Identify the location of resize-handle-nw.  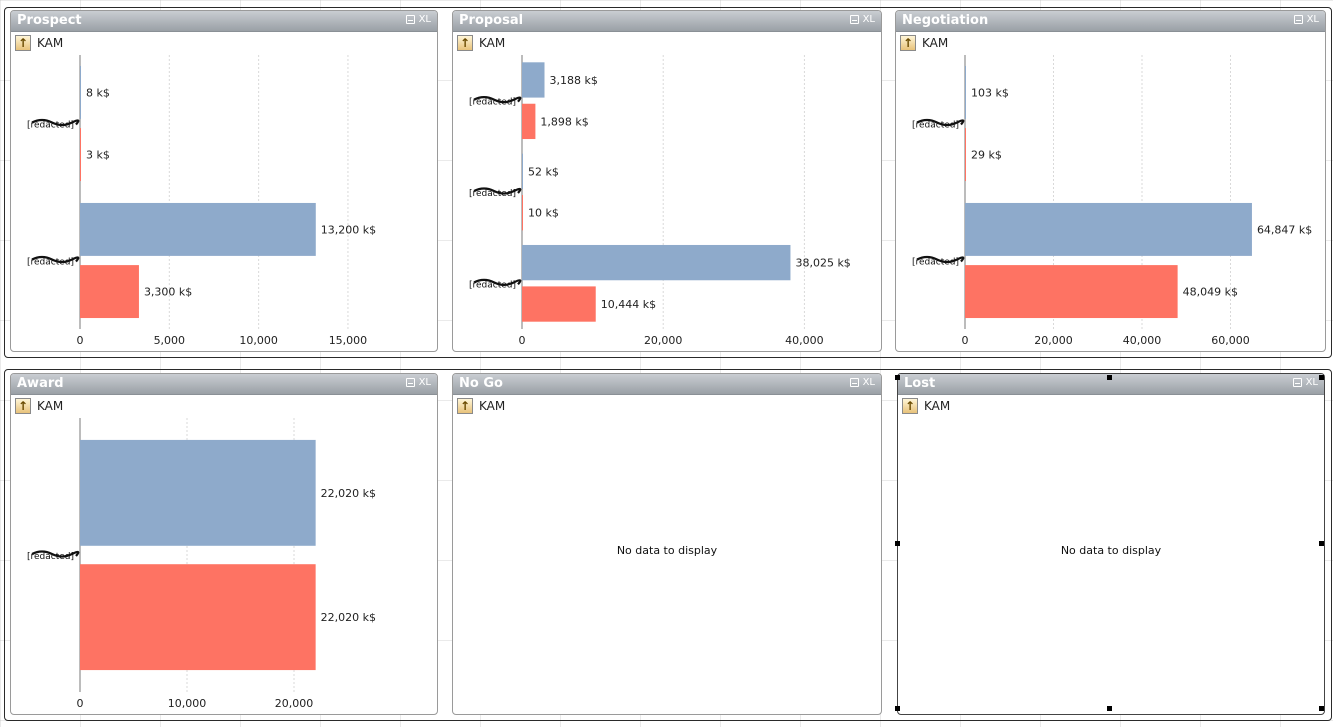
(897, 377).